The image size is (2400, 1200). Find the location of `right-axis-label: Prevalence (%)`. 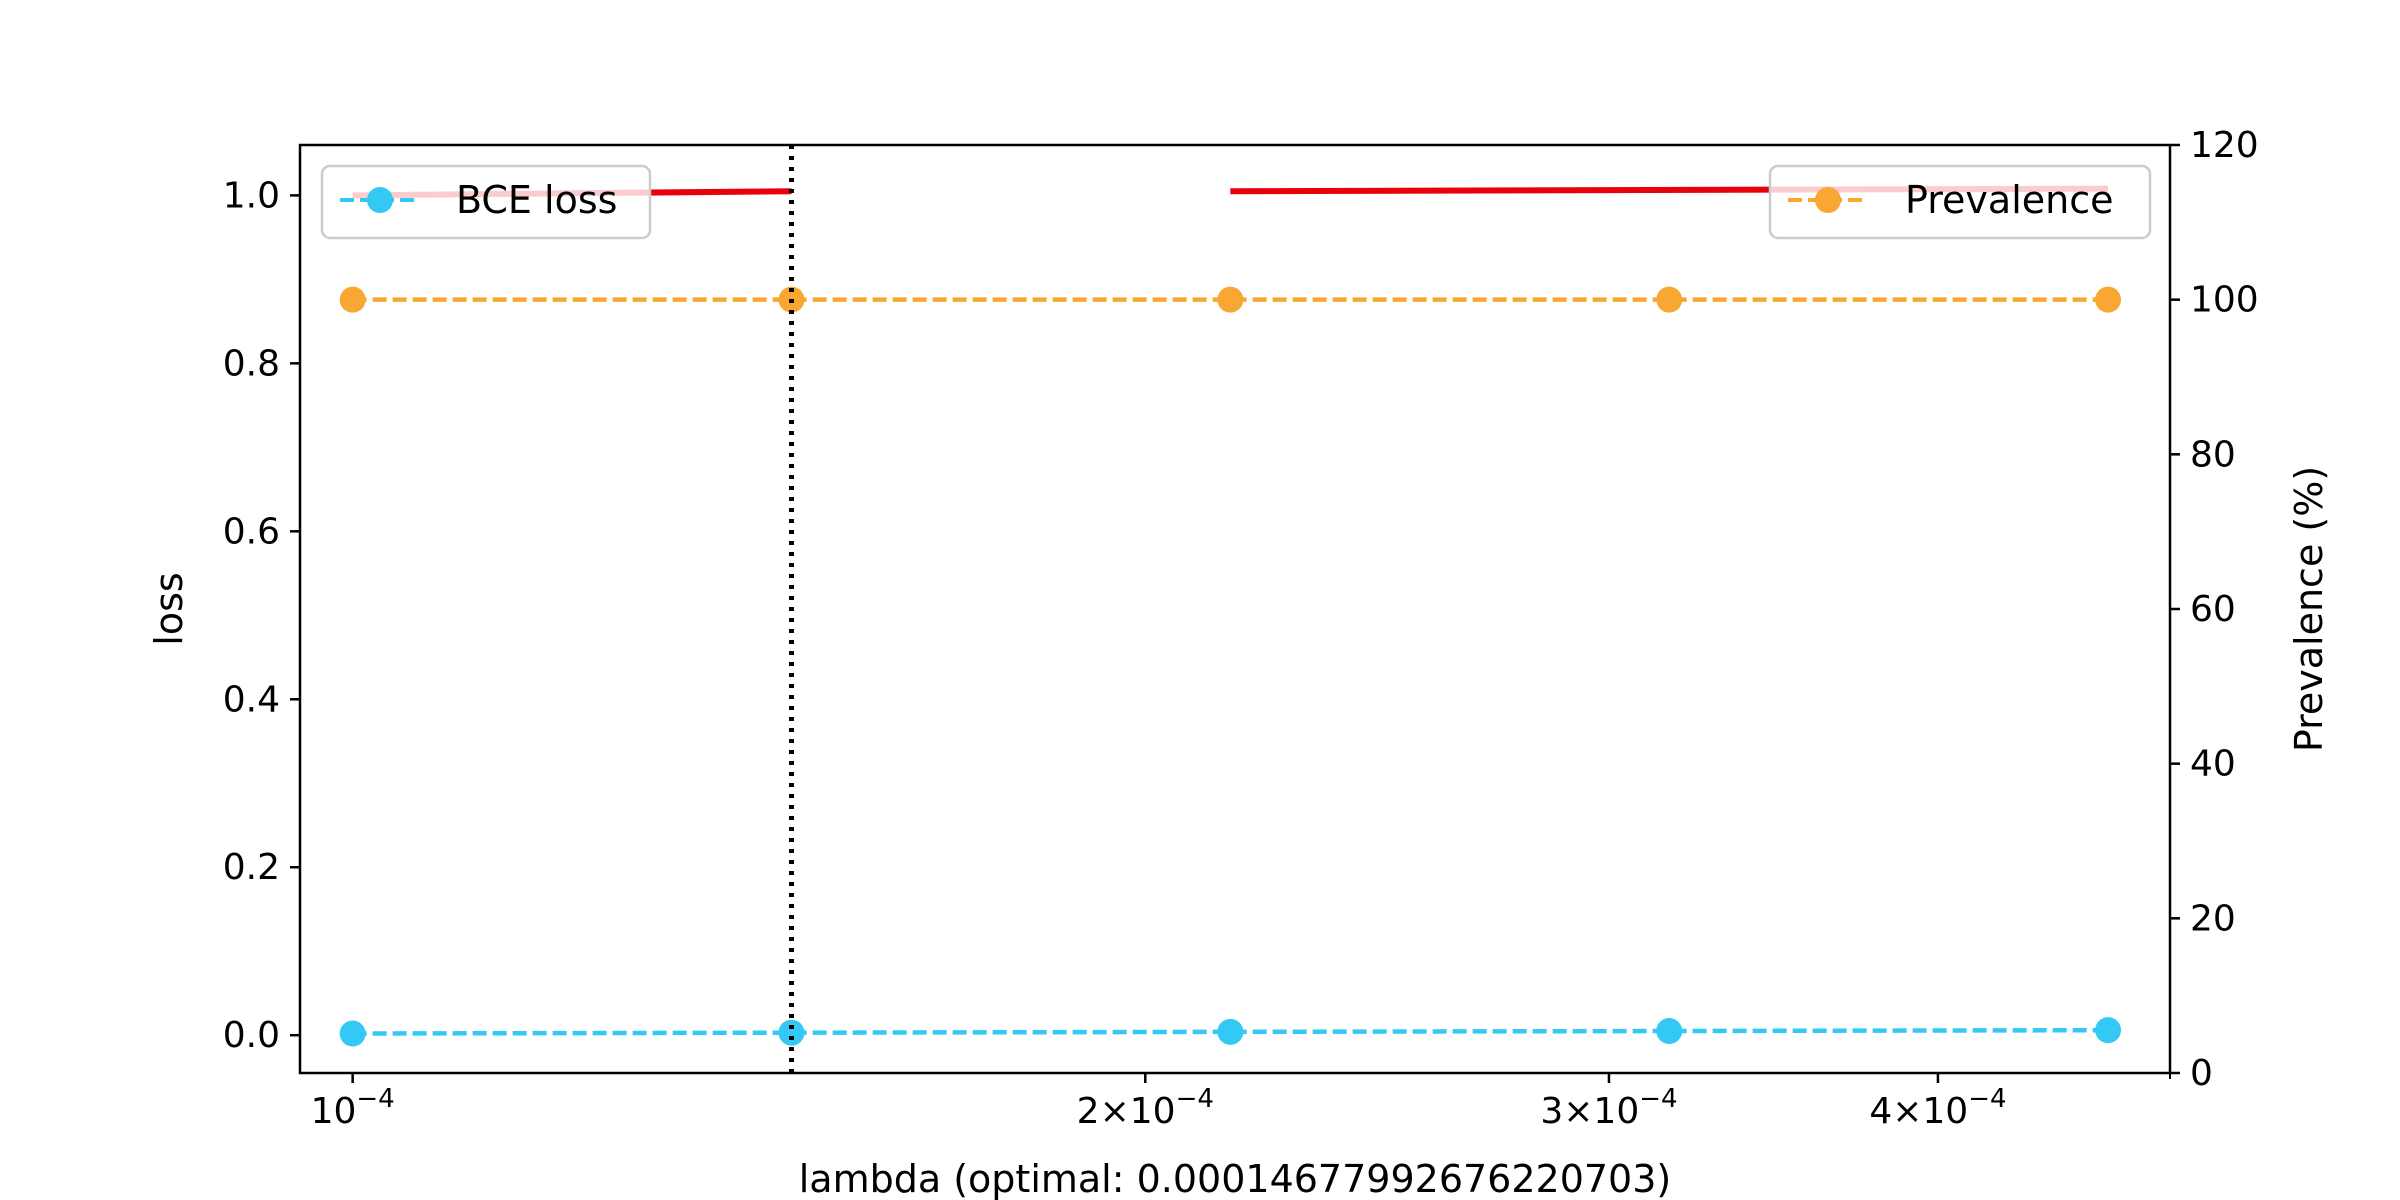

right-axis-label: Prevalence (%) is located at coordinates (2309, 609).